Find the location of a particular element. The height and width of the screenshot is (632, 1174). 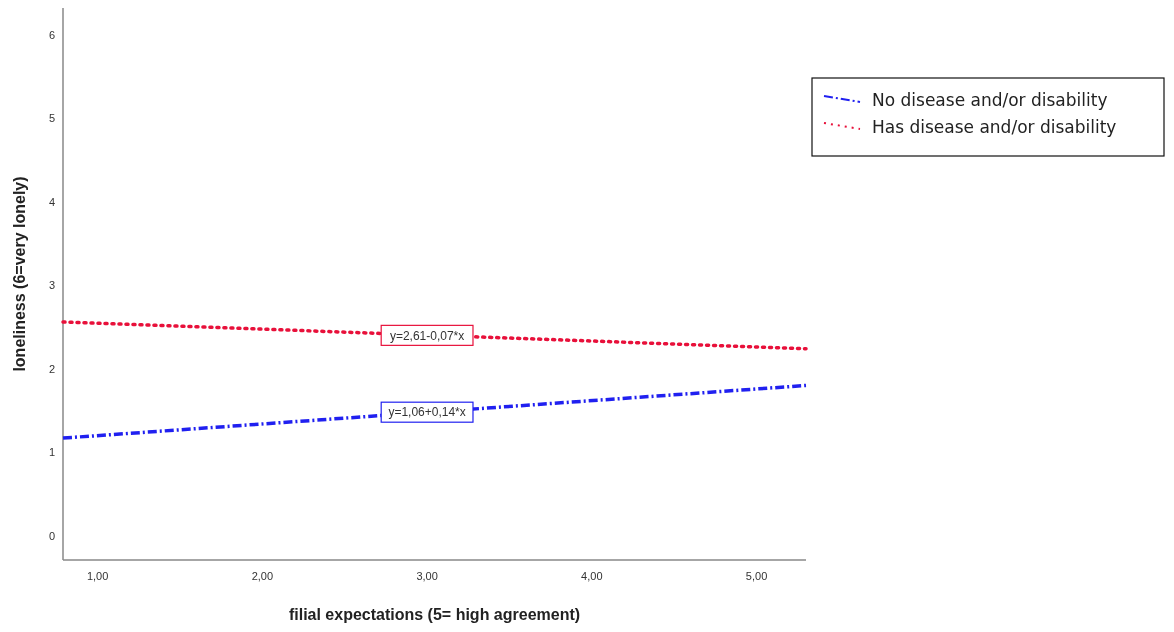

legend-label: No disease and/or disability is located at coordinates (990, 99).